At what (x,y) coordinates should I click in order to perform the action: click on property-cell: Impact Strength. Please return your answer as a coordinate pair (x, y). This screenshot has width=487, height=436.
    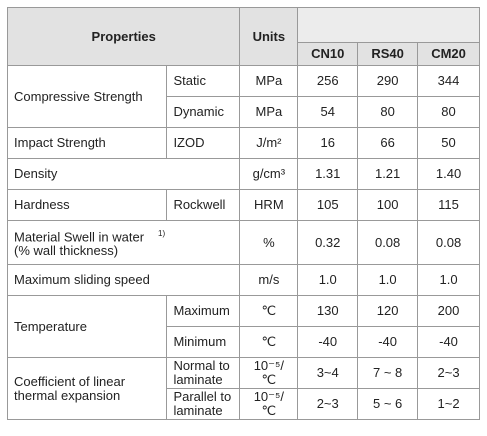
    Looking at the image, I should click on (87, 143).